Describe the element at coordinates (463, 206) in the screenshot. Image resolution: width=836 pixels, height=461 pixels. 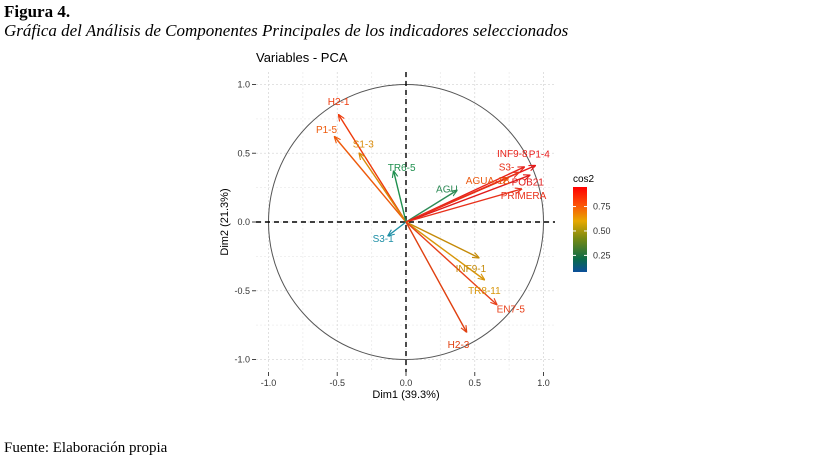
I see `arrow-primera` at that location.